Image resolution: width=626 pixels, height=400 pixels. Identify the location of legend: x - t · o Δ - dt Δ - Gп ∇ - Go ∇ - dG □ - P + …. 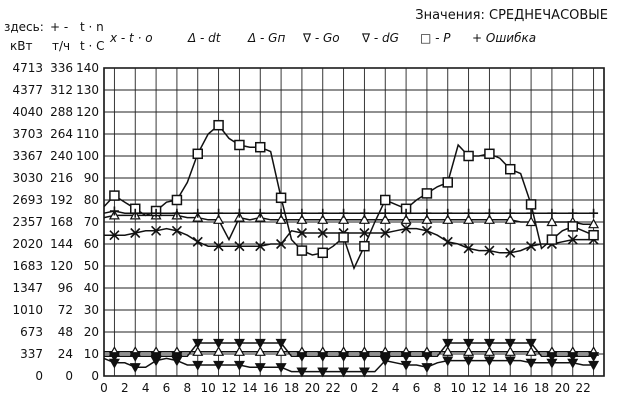
(322, 38).